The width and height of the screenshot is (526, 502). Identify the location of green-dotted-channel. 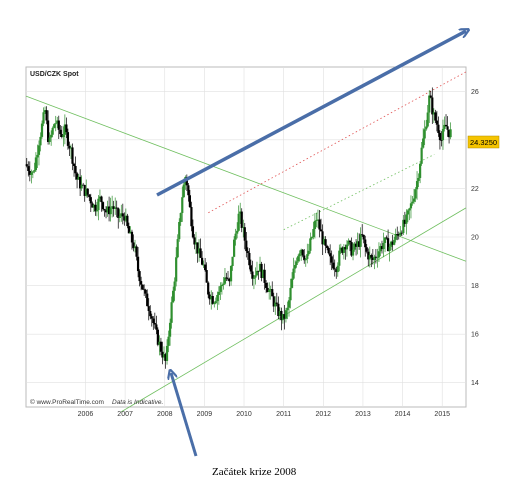
(359, 192).